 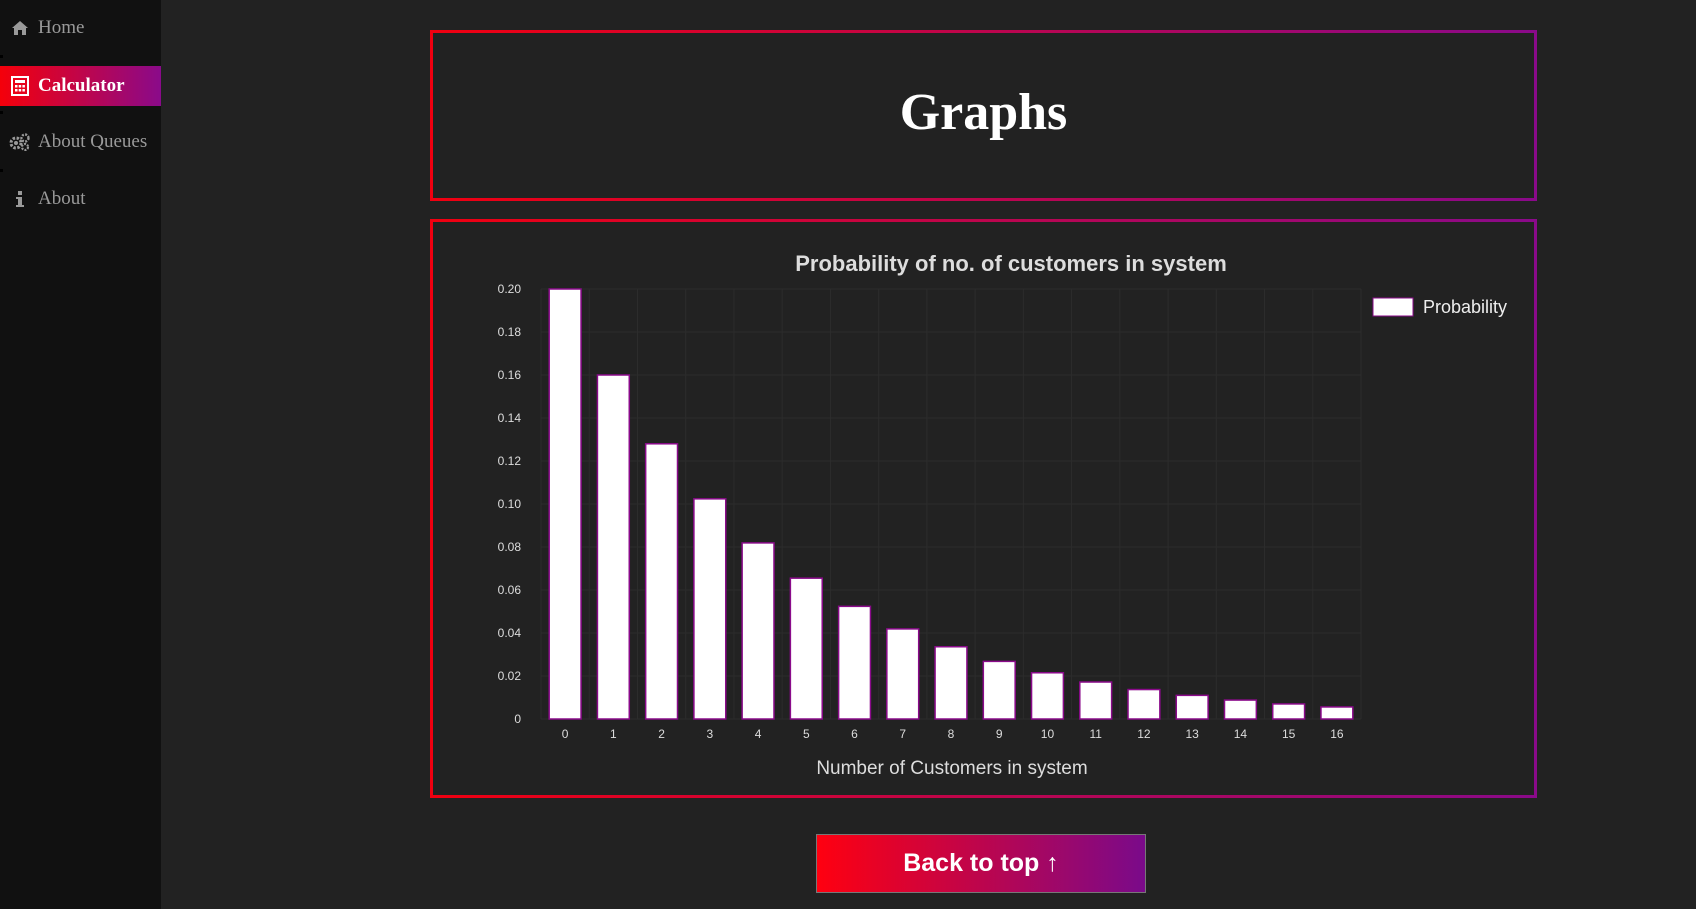 I want to click on y-tick-label: 0.08, so click(x=510, y=547).